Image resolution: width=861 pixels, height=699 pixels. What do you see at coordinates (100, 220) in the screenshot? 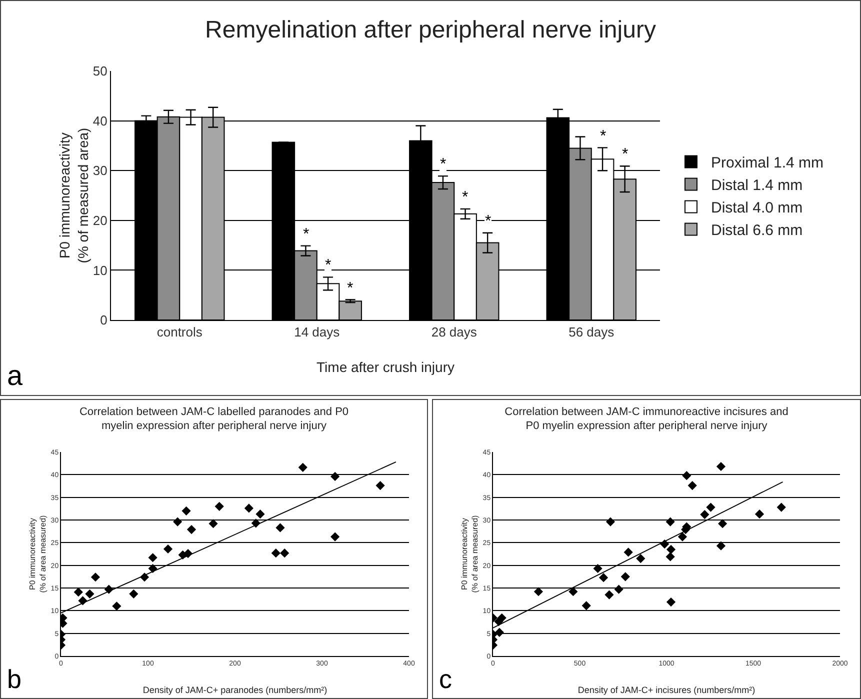
I see `y-tick-label: 20` at bounding box center [100, 220].